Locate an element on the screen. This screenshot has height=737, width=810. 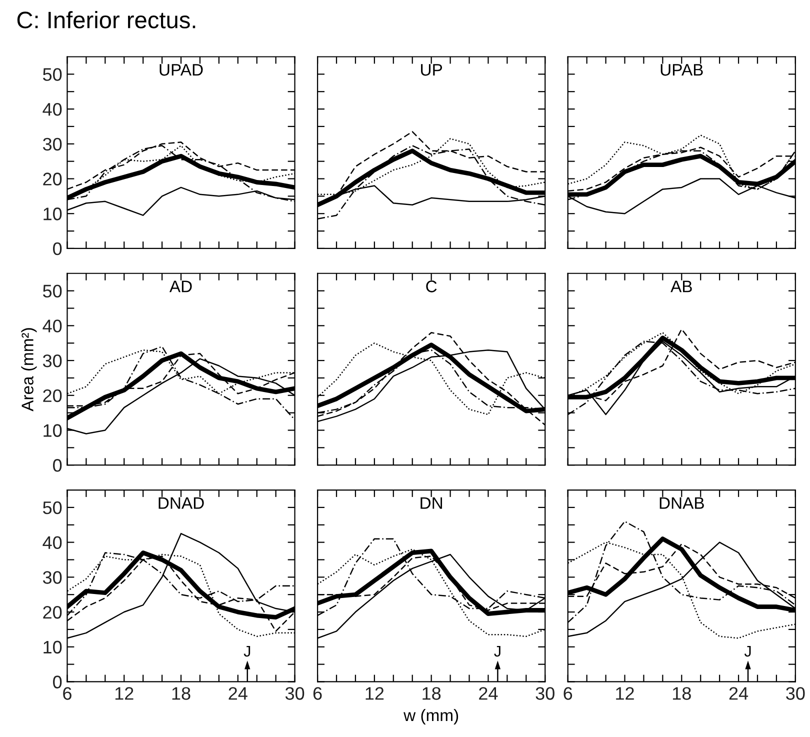
chart-title: DNAB is located at coordinates (682, 503).